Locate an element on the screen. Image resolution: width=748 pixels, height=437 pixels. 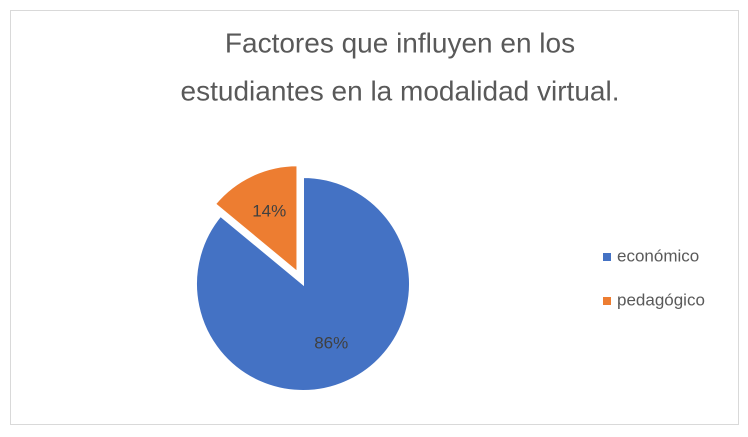
legend-label: económico is located at coordinates (658, 255).